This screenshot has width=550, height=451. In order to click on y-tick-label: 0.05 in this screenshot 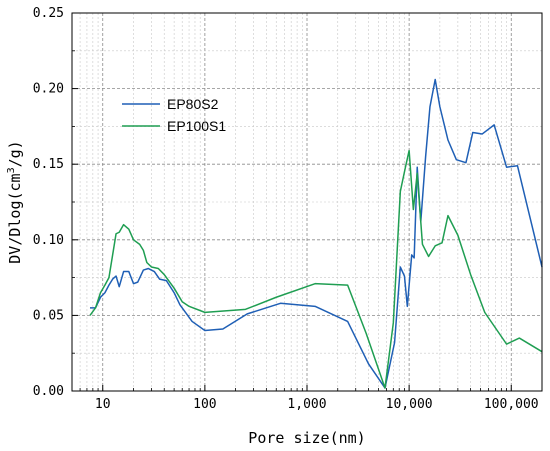, I will do `click(48, 315)`.